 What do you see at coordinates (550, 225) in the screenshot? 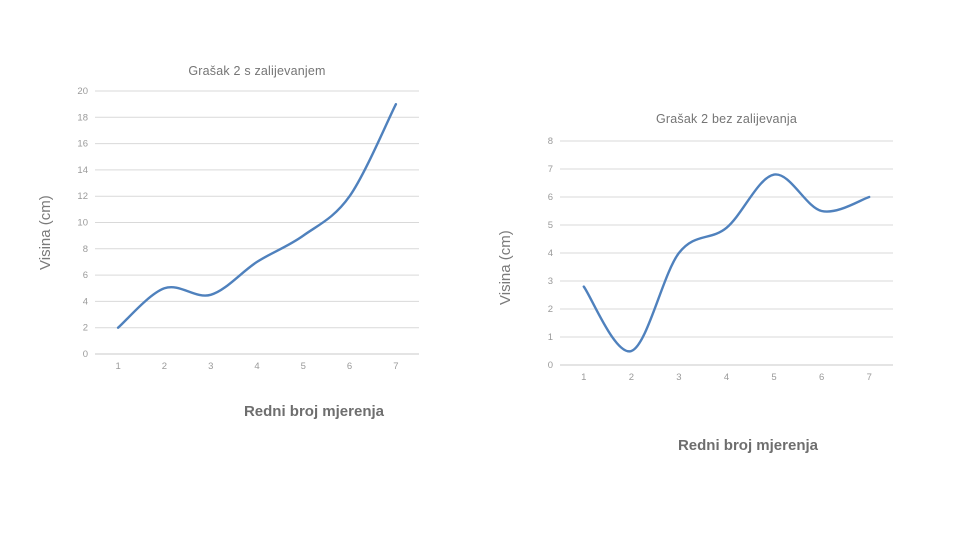
I see `y-tick-label: 5` at bounding box center [550, 225].